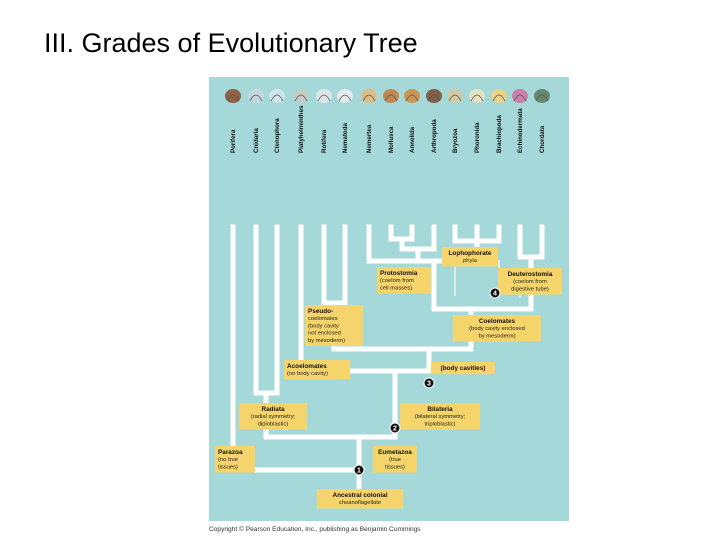  What do you see at coordinates (307, 366) in the screenshot?
I see `label-text-acoelomates-0: Acoelomates` at bounding box center [307, 366].